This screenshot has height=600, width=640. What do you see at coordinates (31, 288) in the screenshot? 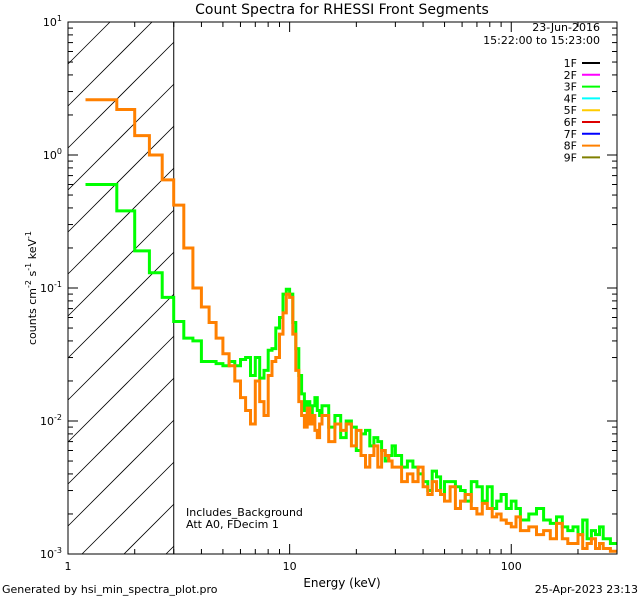
I see `y-axis-label: counts cm-2 s-1 keV-1` at bounding box center [31, 288].